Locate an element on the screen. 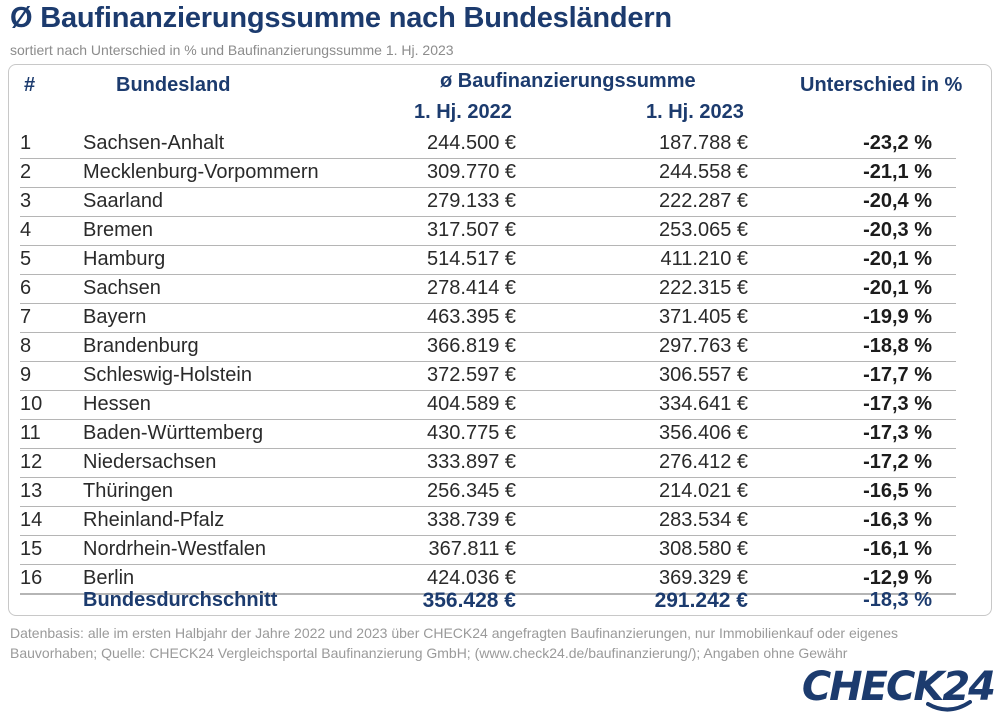 The width and height of the screenshot is (1000, 718). table-row: 4 Bremen 317.507 € 253.065 € -20,3 % is located at coordinates (488, 231).